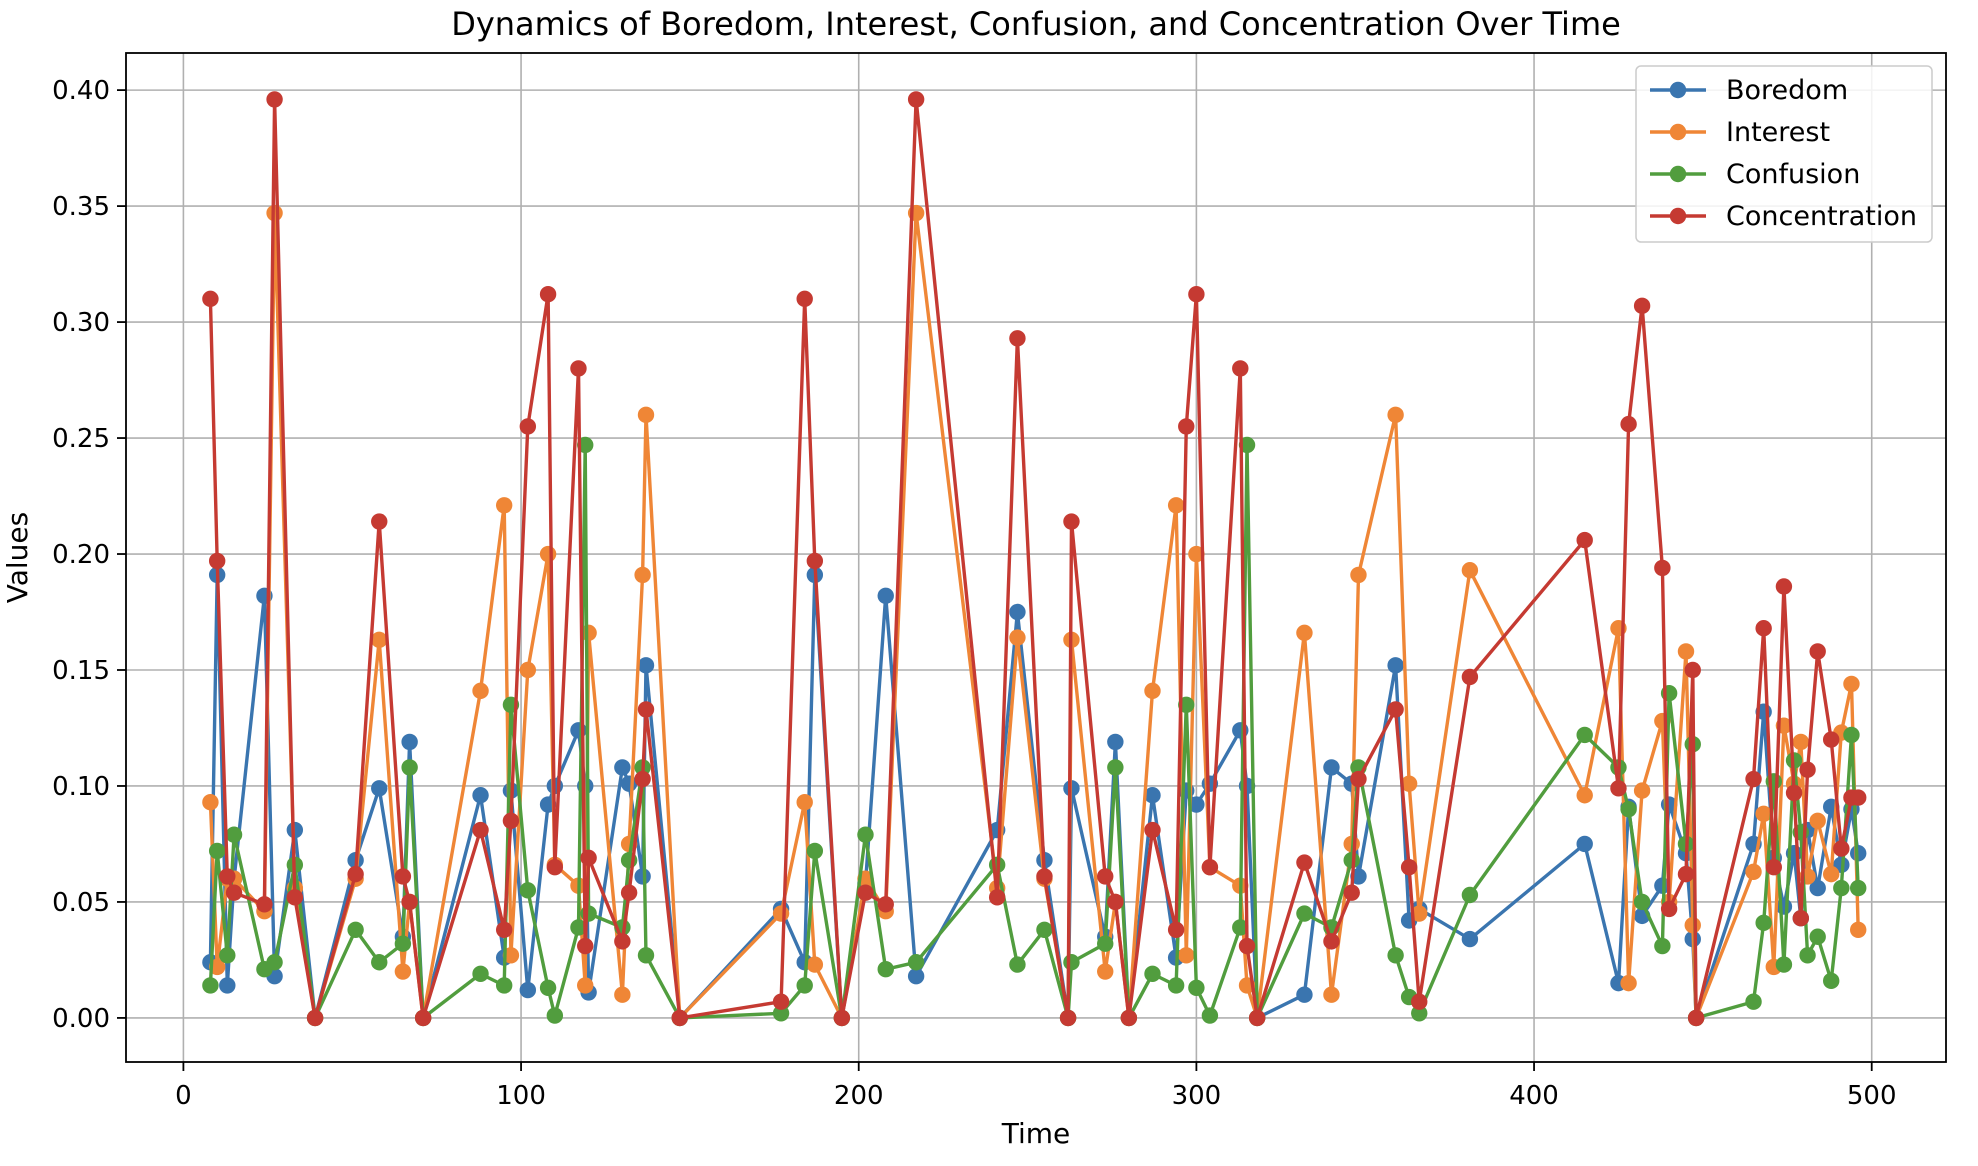 The width and height of the screenshot is (1978, 1166). Describe the element at coordinates (81, 787) in the screenshot. I see `y-tick-label: 0.10` at that location.